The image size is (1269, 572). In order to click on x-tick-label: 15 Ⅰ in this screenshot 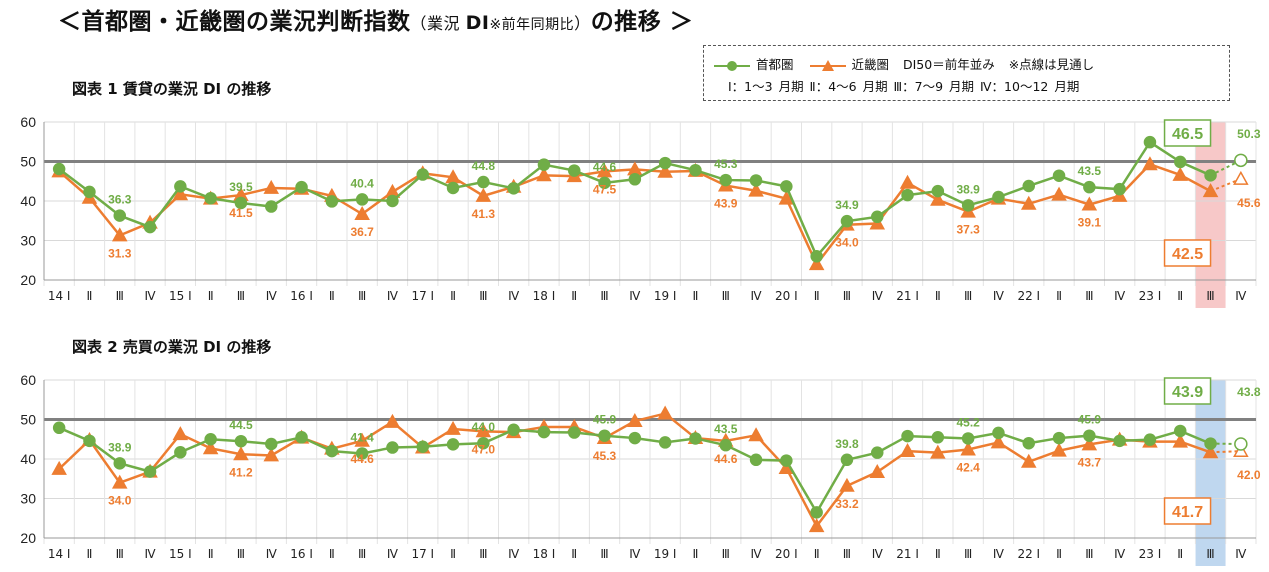, I will do `click(180, 296)`.